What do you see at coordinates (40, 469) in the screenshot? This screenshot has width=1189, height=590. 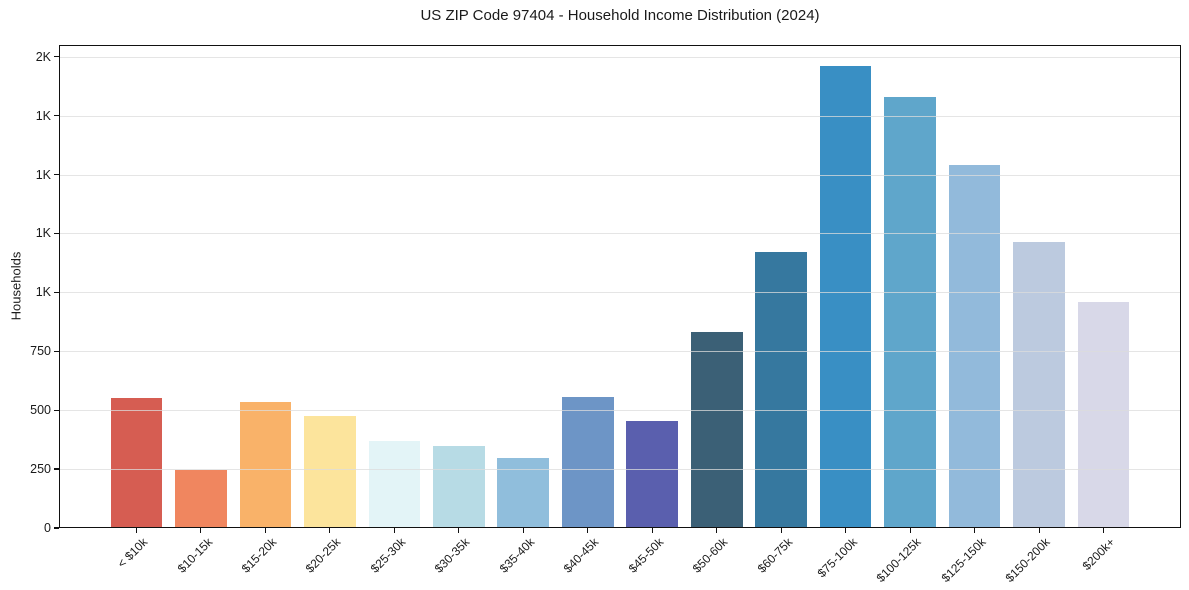 I see `y-tick-label: 250` at bounding box center [40, 469].